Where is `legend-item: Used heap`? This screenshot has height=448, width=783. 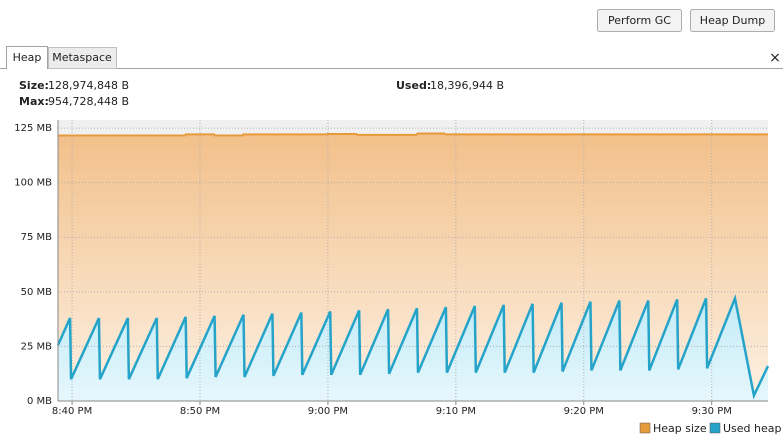
legend-item: Used heap is located at coordinates (745, 428).